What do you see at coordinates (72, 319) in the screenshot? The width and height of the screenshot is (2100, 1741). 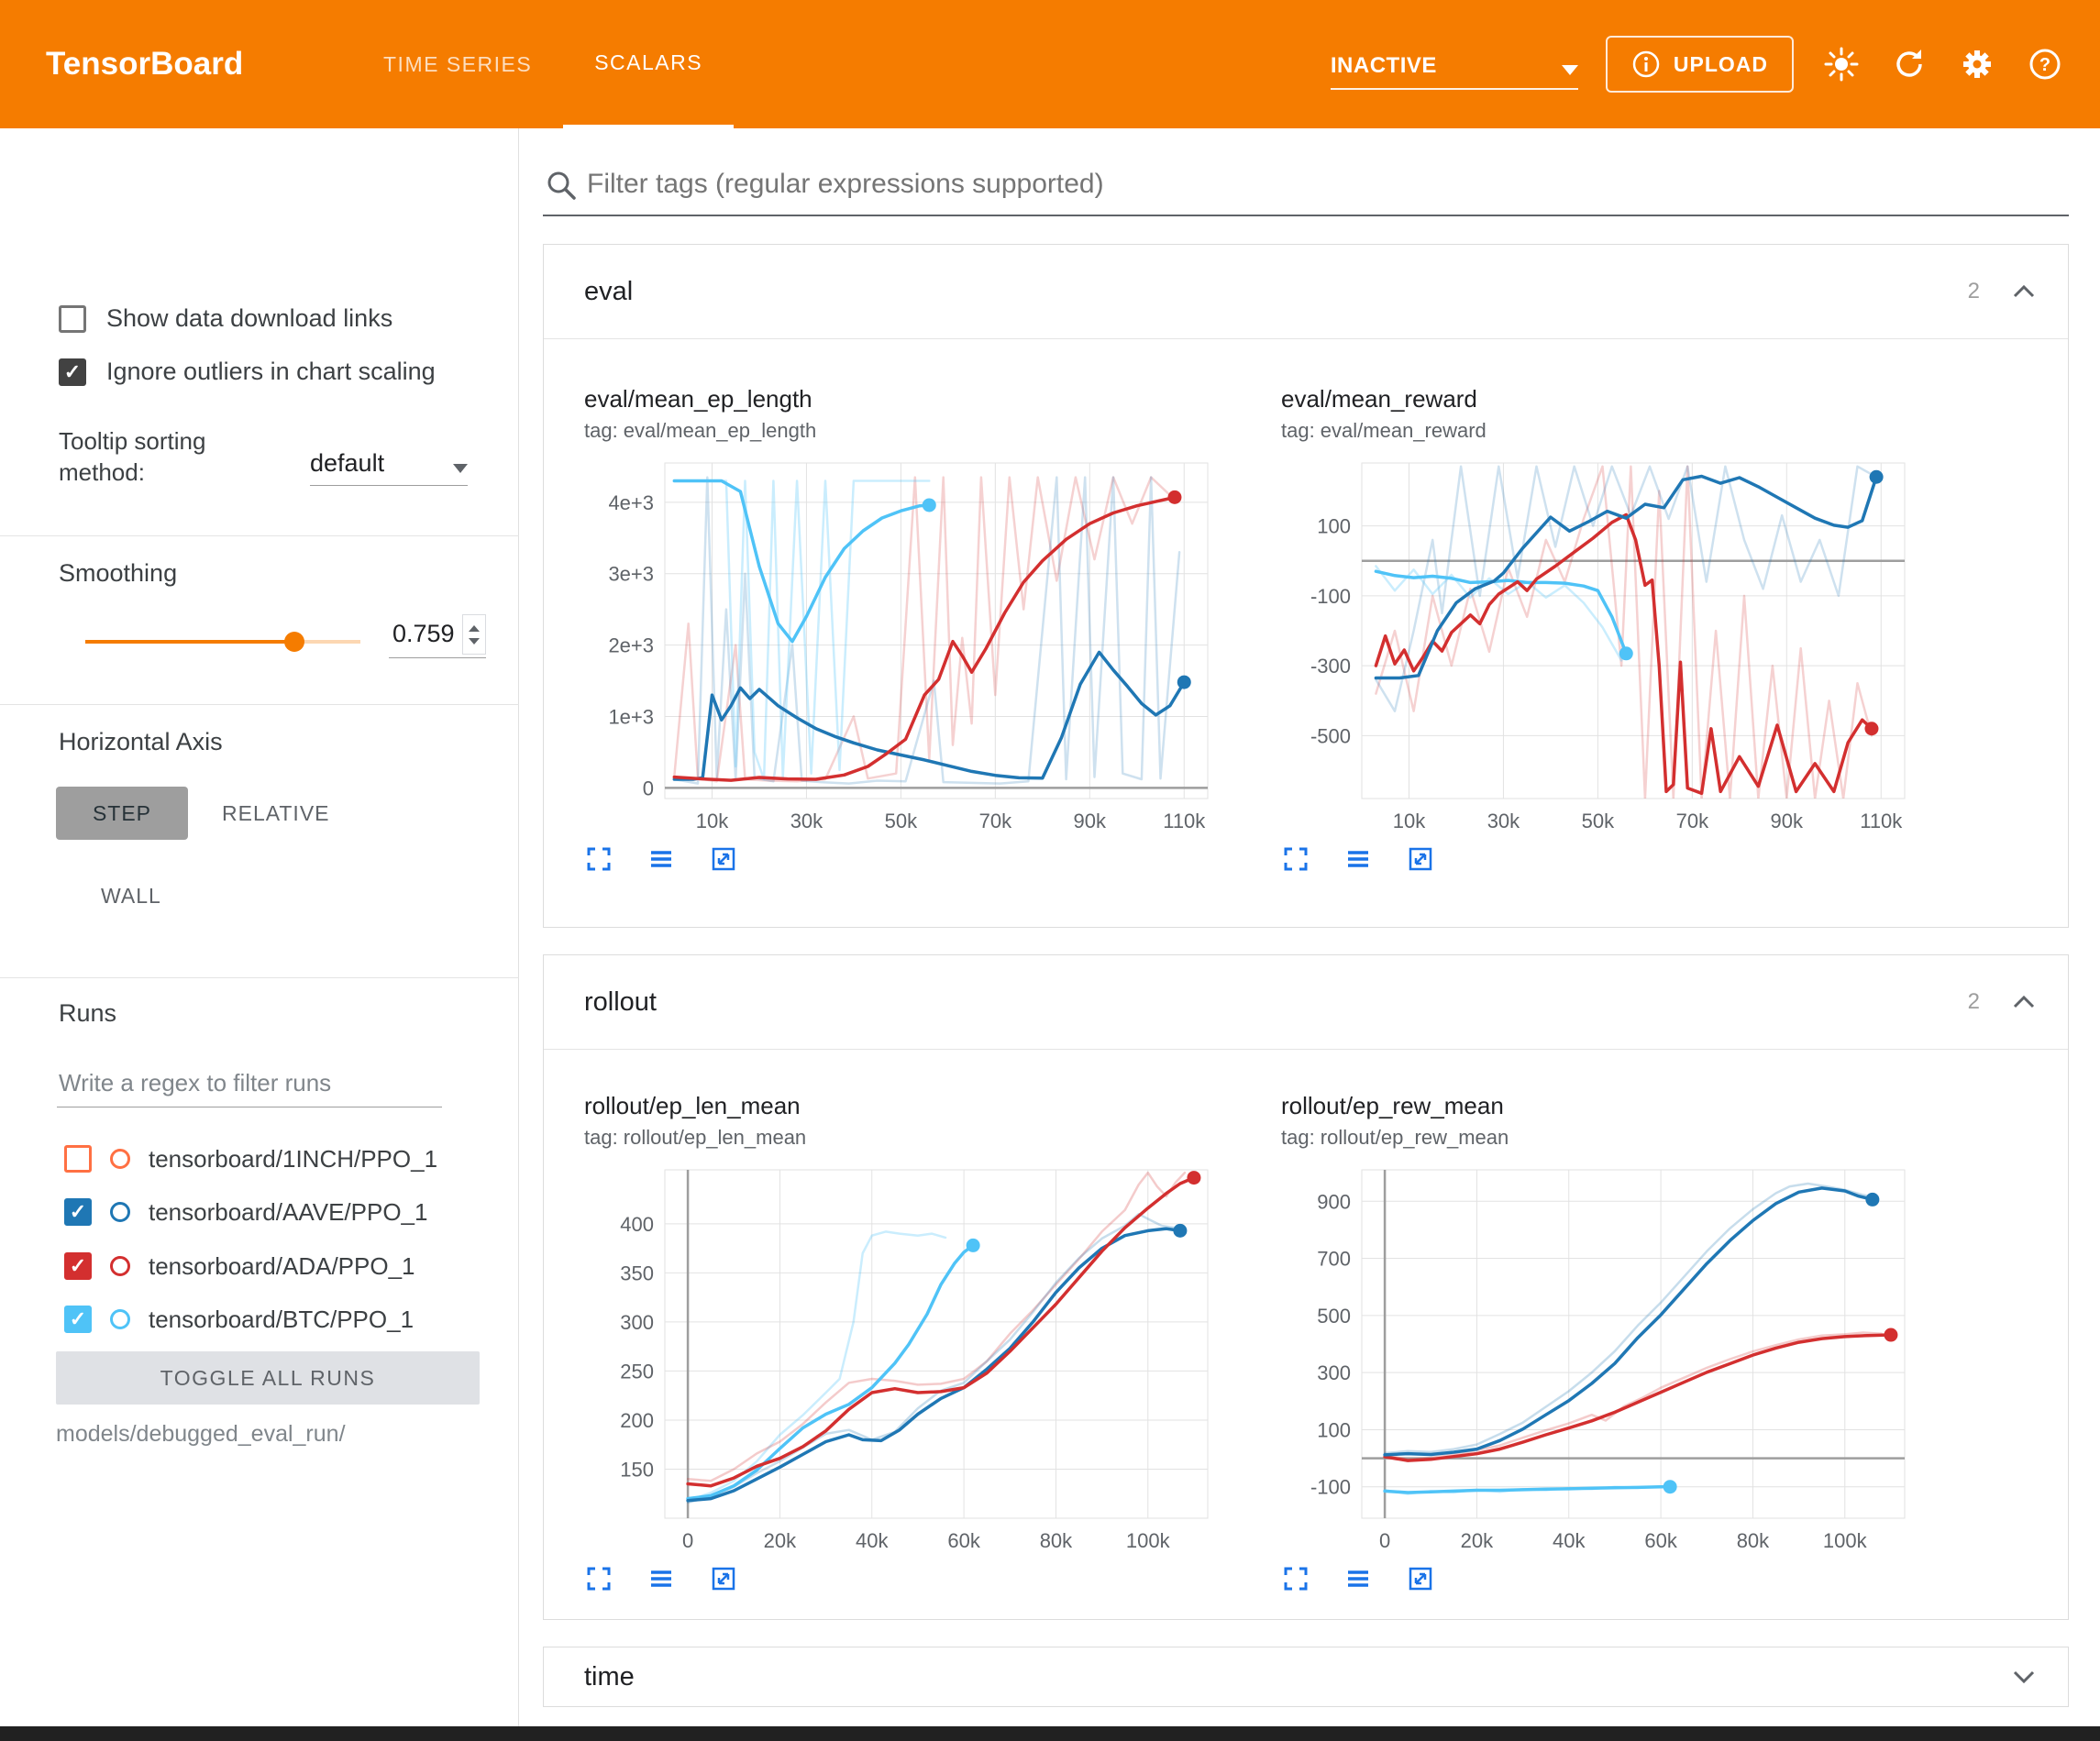 I see `show-download-links-checkbox: ✓` at bounding box center [72, 319].